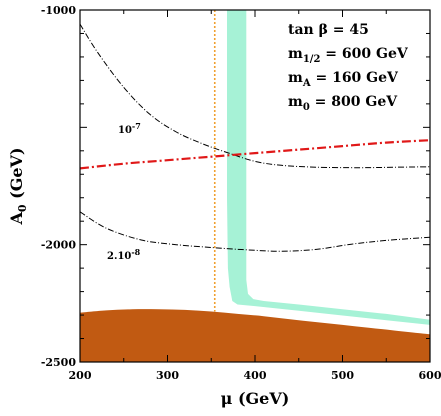  I want to click on x-tick-label: 400, so click(255, 375).